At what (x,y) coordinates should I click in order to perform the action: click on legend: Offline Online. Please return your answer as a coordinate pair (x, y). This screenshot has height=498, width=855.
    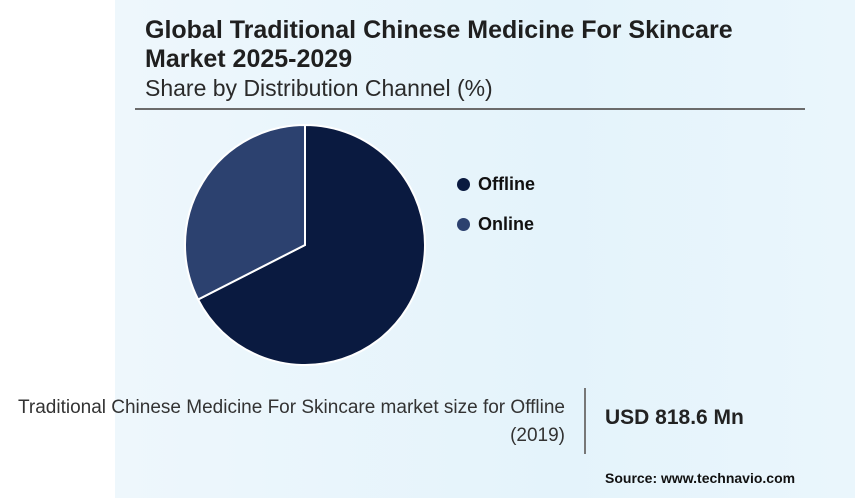
    Looking at the image, I should click on (496, 212).